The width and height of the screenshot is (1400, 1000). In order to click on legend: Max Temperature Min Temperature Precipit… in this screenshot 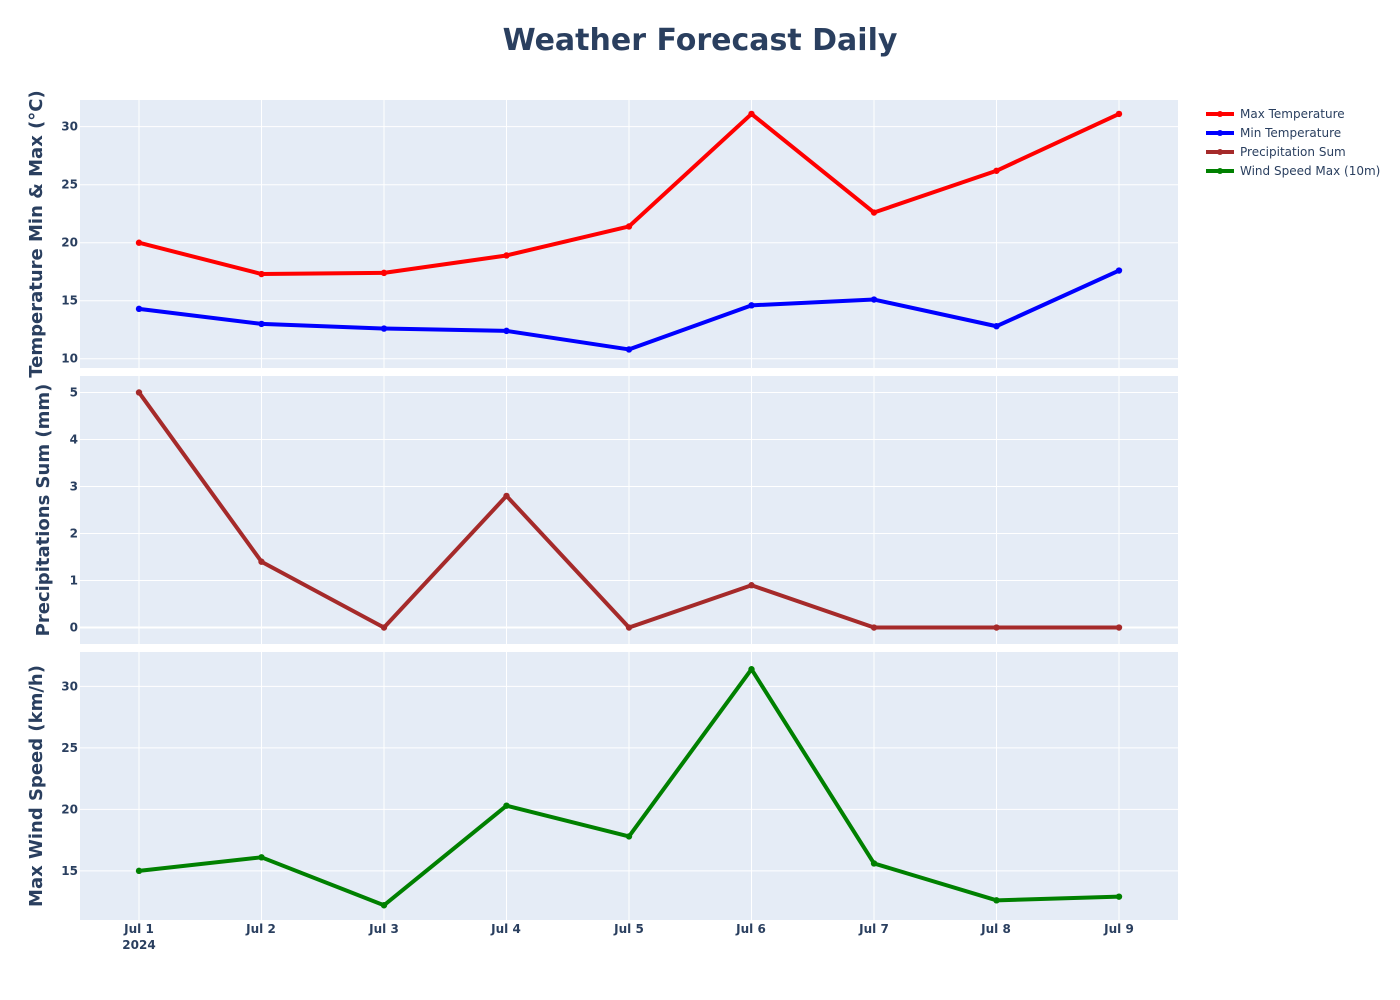, I will do `click(1293, 142)`.